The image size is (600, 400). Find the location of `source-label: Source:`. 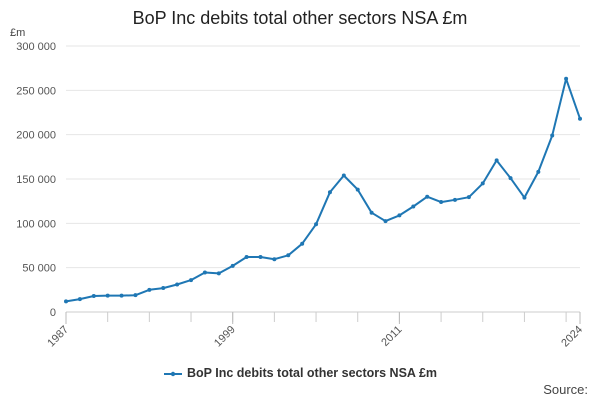

source-label: Source: is located at coordinates (565, 389).